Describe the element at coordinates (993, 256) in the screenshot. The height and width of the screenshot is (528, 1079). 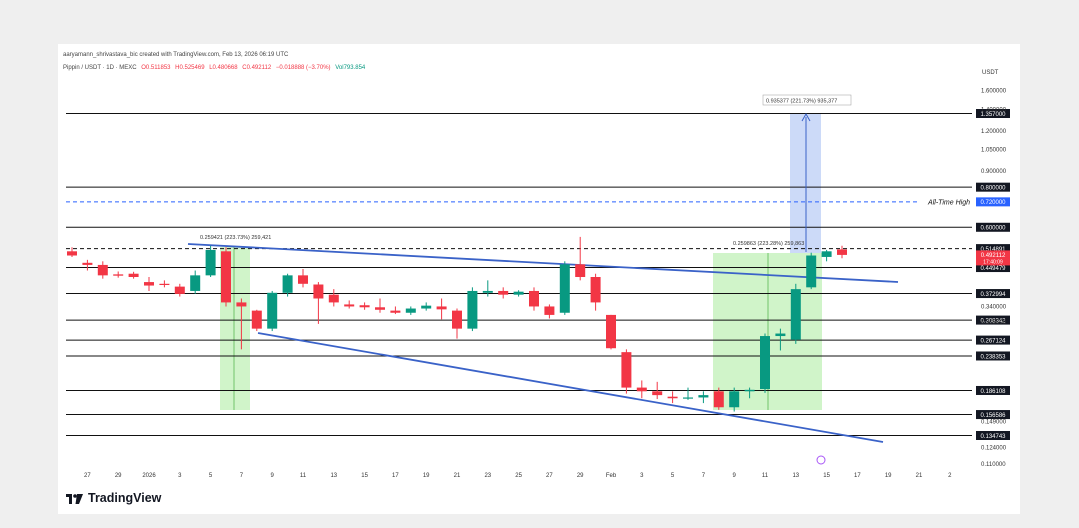
I see `last-price-label: 0.492112` at that location.